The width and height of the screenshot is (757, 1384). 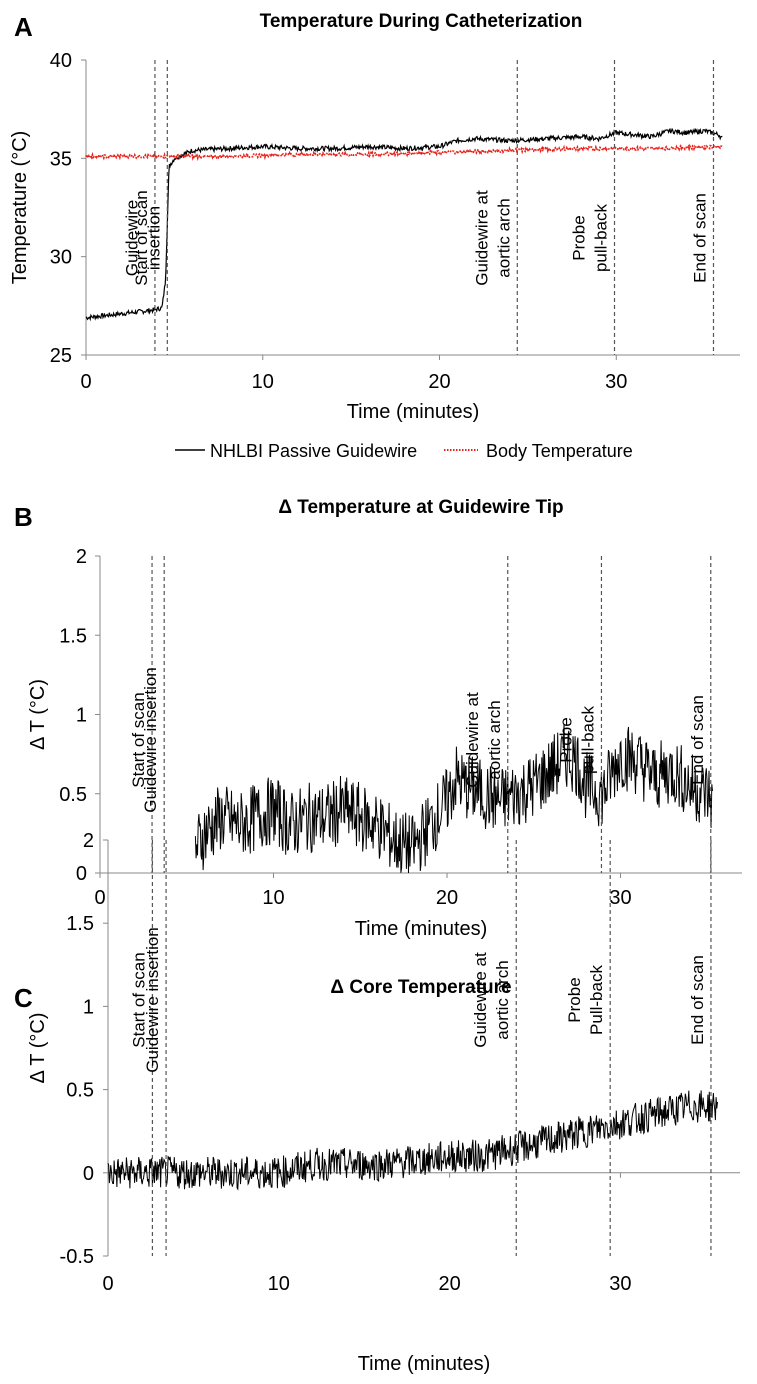 What do you see at coordinates (421, 21) in the screenshot?
I see `chart-title: Temperature During Catheterization` at bounding box center [421, 21].